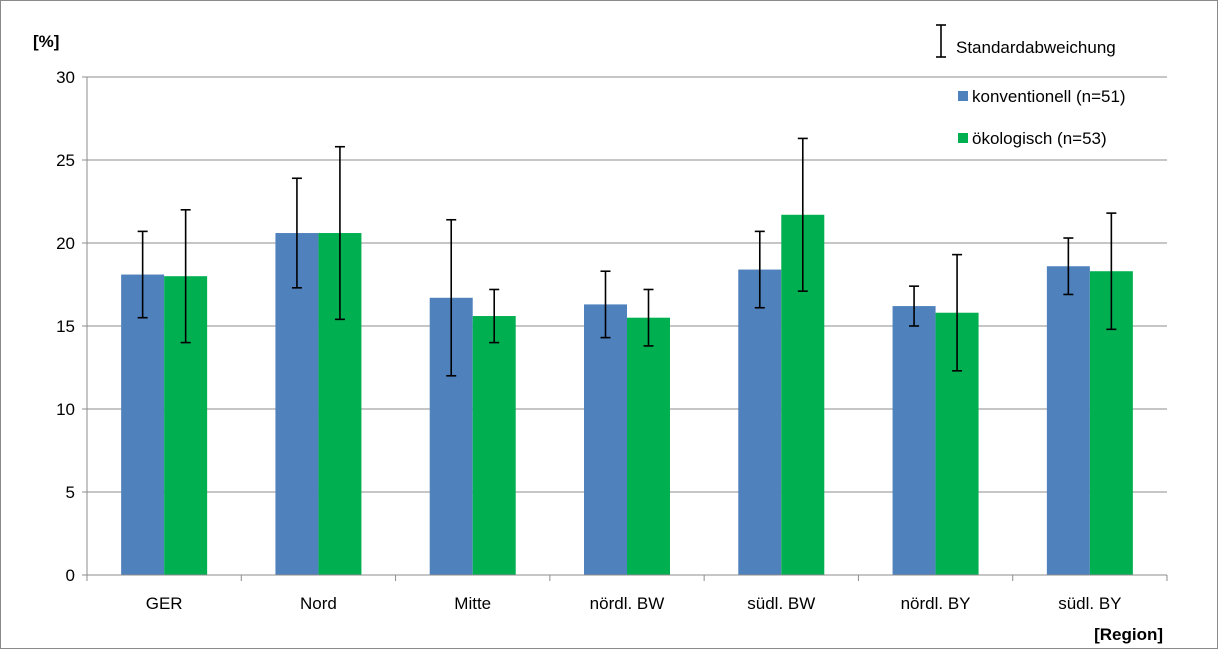  What do you see at coordinates (65, 326) in the screenshot?
I see `y-tick-label: 15` at bounding box center [65, 326].